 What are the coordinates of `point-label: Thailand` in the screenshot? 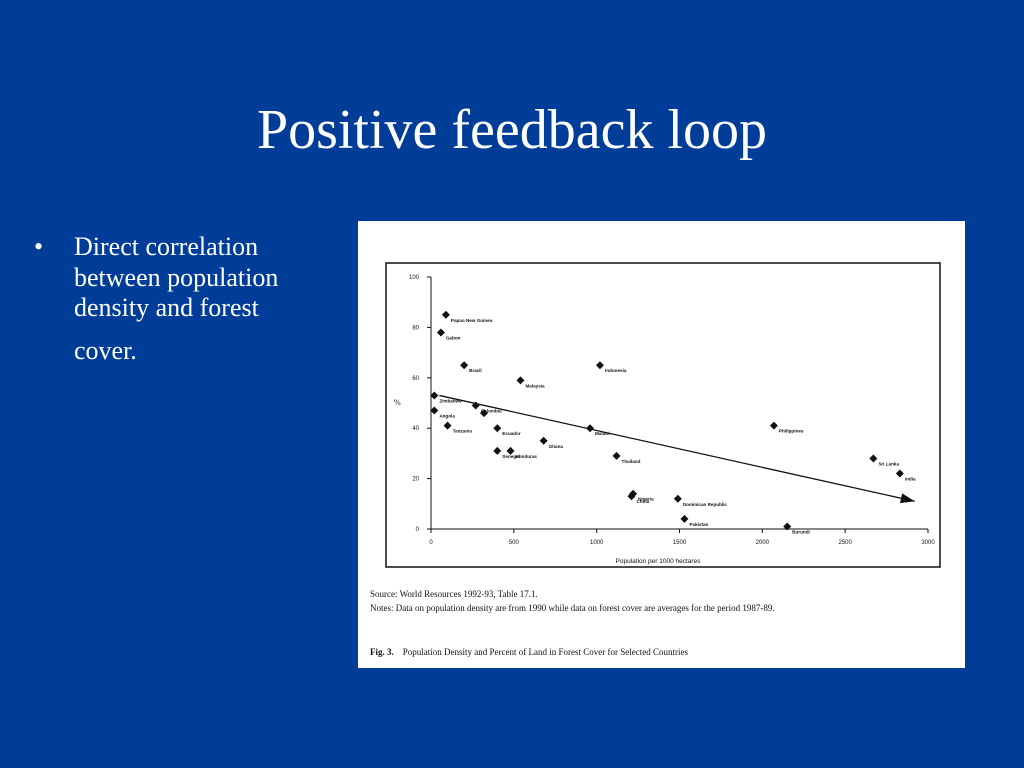 It's located at (631, 461).